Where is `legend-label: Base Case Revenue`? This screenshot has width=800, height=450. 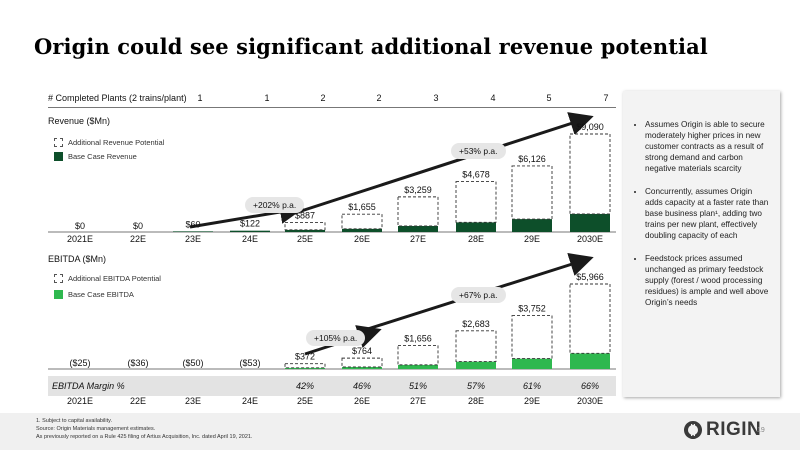 legend-label: Base Case Revenue is located at coordinates (102, 156).